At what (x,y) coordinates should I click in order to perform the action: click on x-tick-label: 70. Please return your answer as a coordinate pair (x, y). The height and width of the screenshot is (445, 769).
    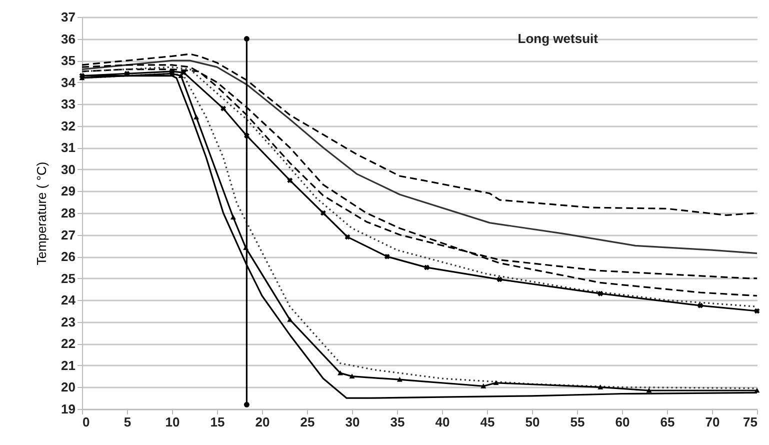
    Looking at the image, I should click on (712, 422).